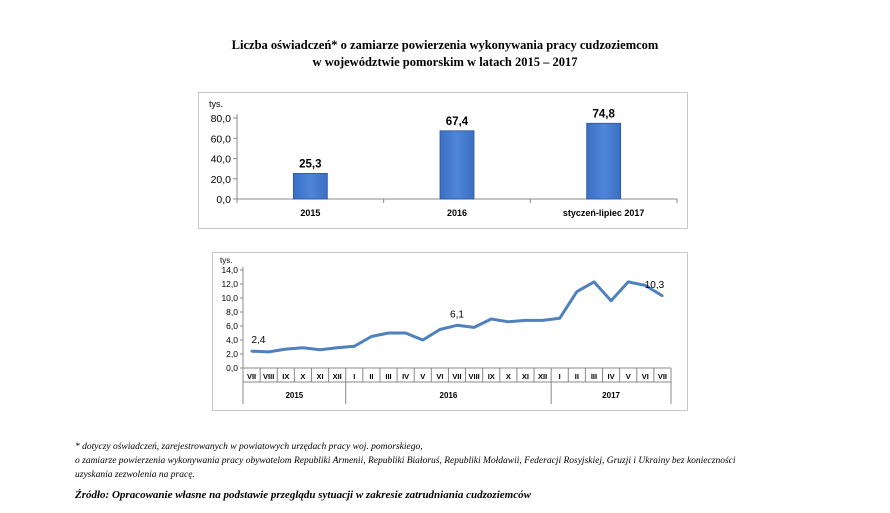  I want to click on y-tick-label: 12,0, so click(229, 284).